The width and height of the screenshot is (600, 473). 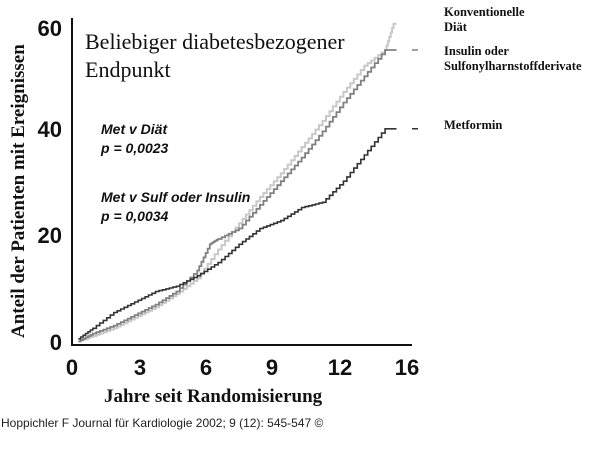 I want to click on legend-item-insulin-sulfonylurea: Insulin oder Sulfonylharnstoffderivate, so click(x=513, y=59).